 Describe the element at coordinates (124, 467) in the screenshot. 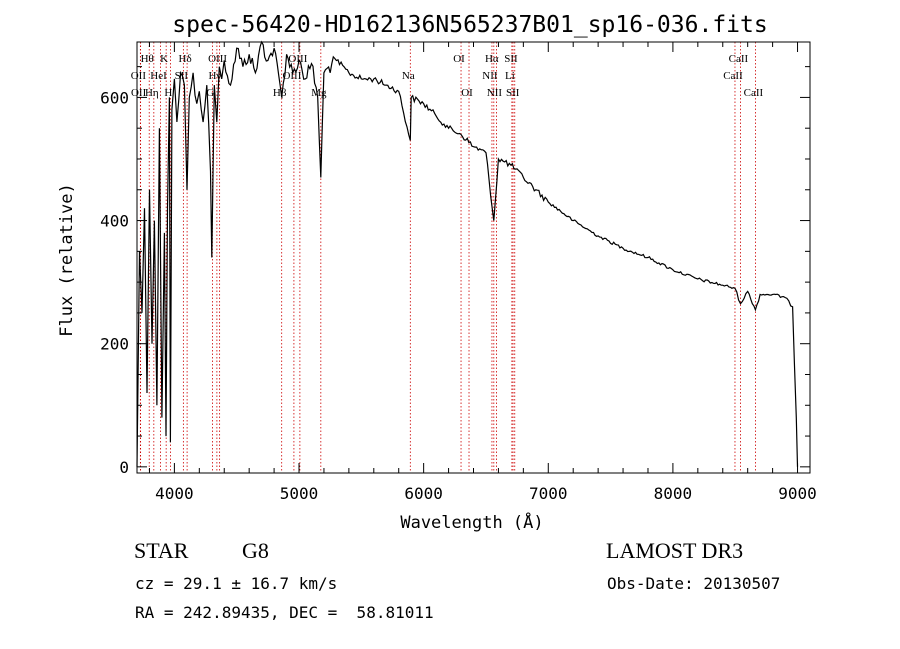

I see `y-tick-label: 0` at that location.